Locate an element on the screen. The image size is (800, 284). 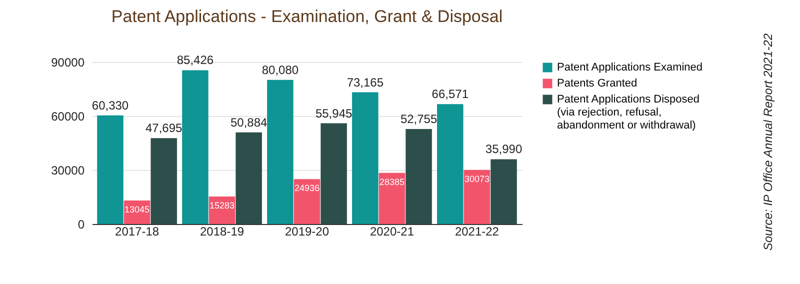
y-tick-label: 60000 is located at coordinates (68, 117).